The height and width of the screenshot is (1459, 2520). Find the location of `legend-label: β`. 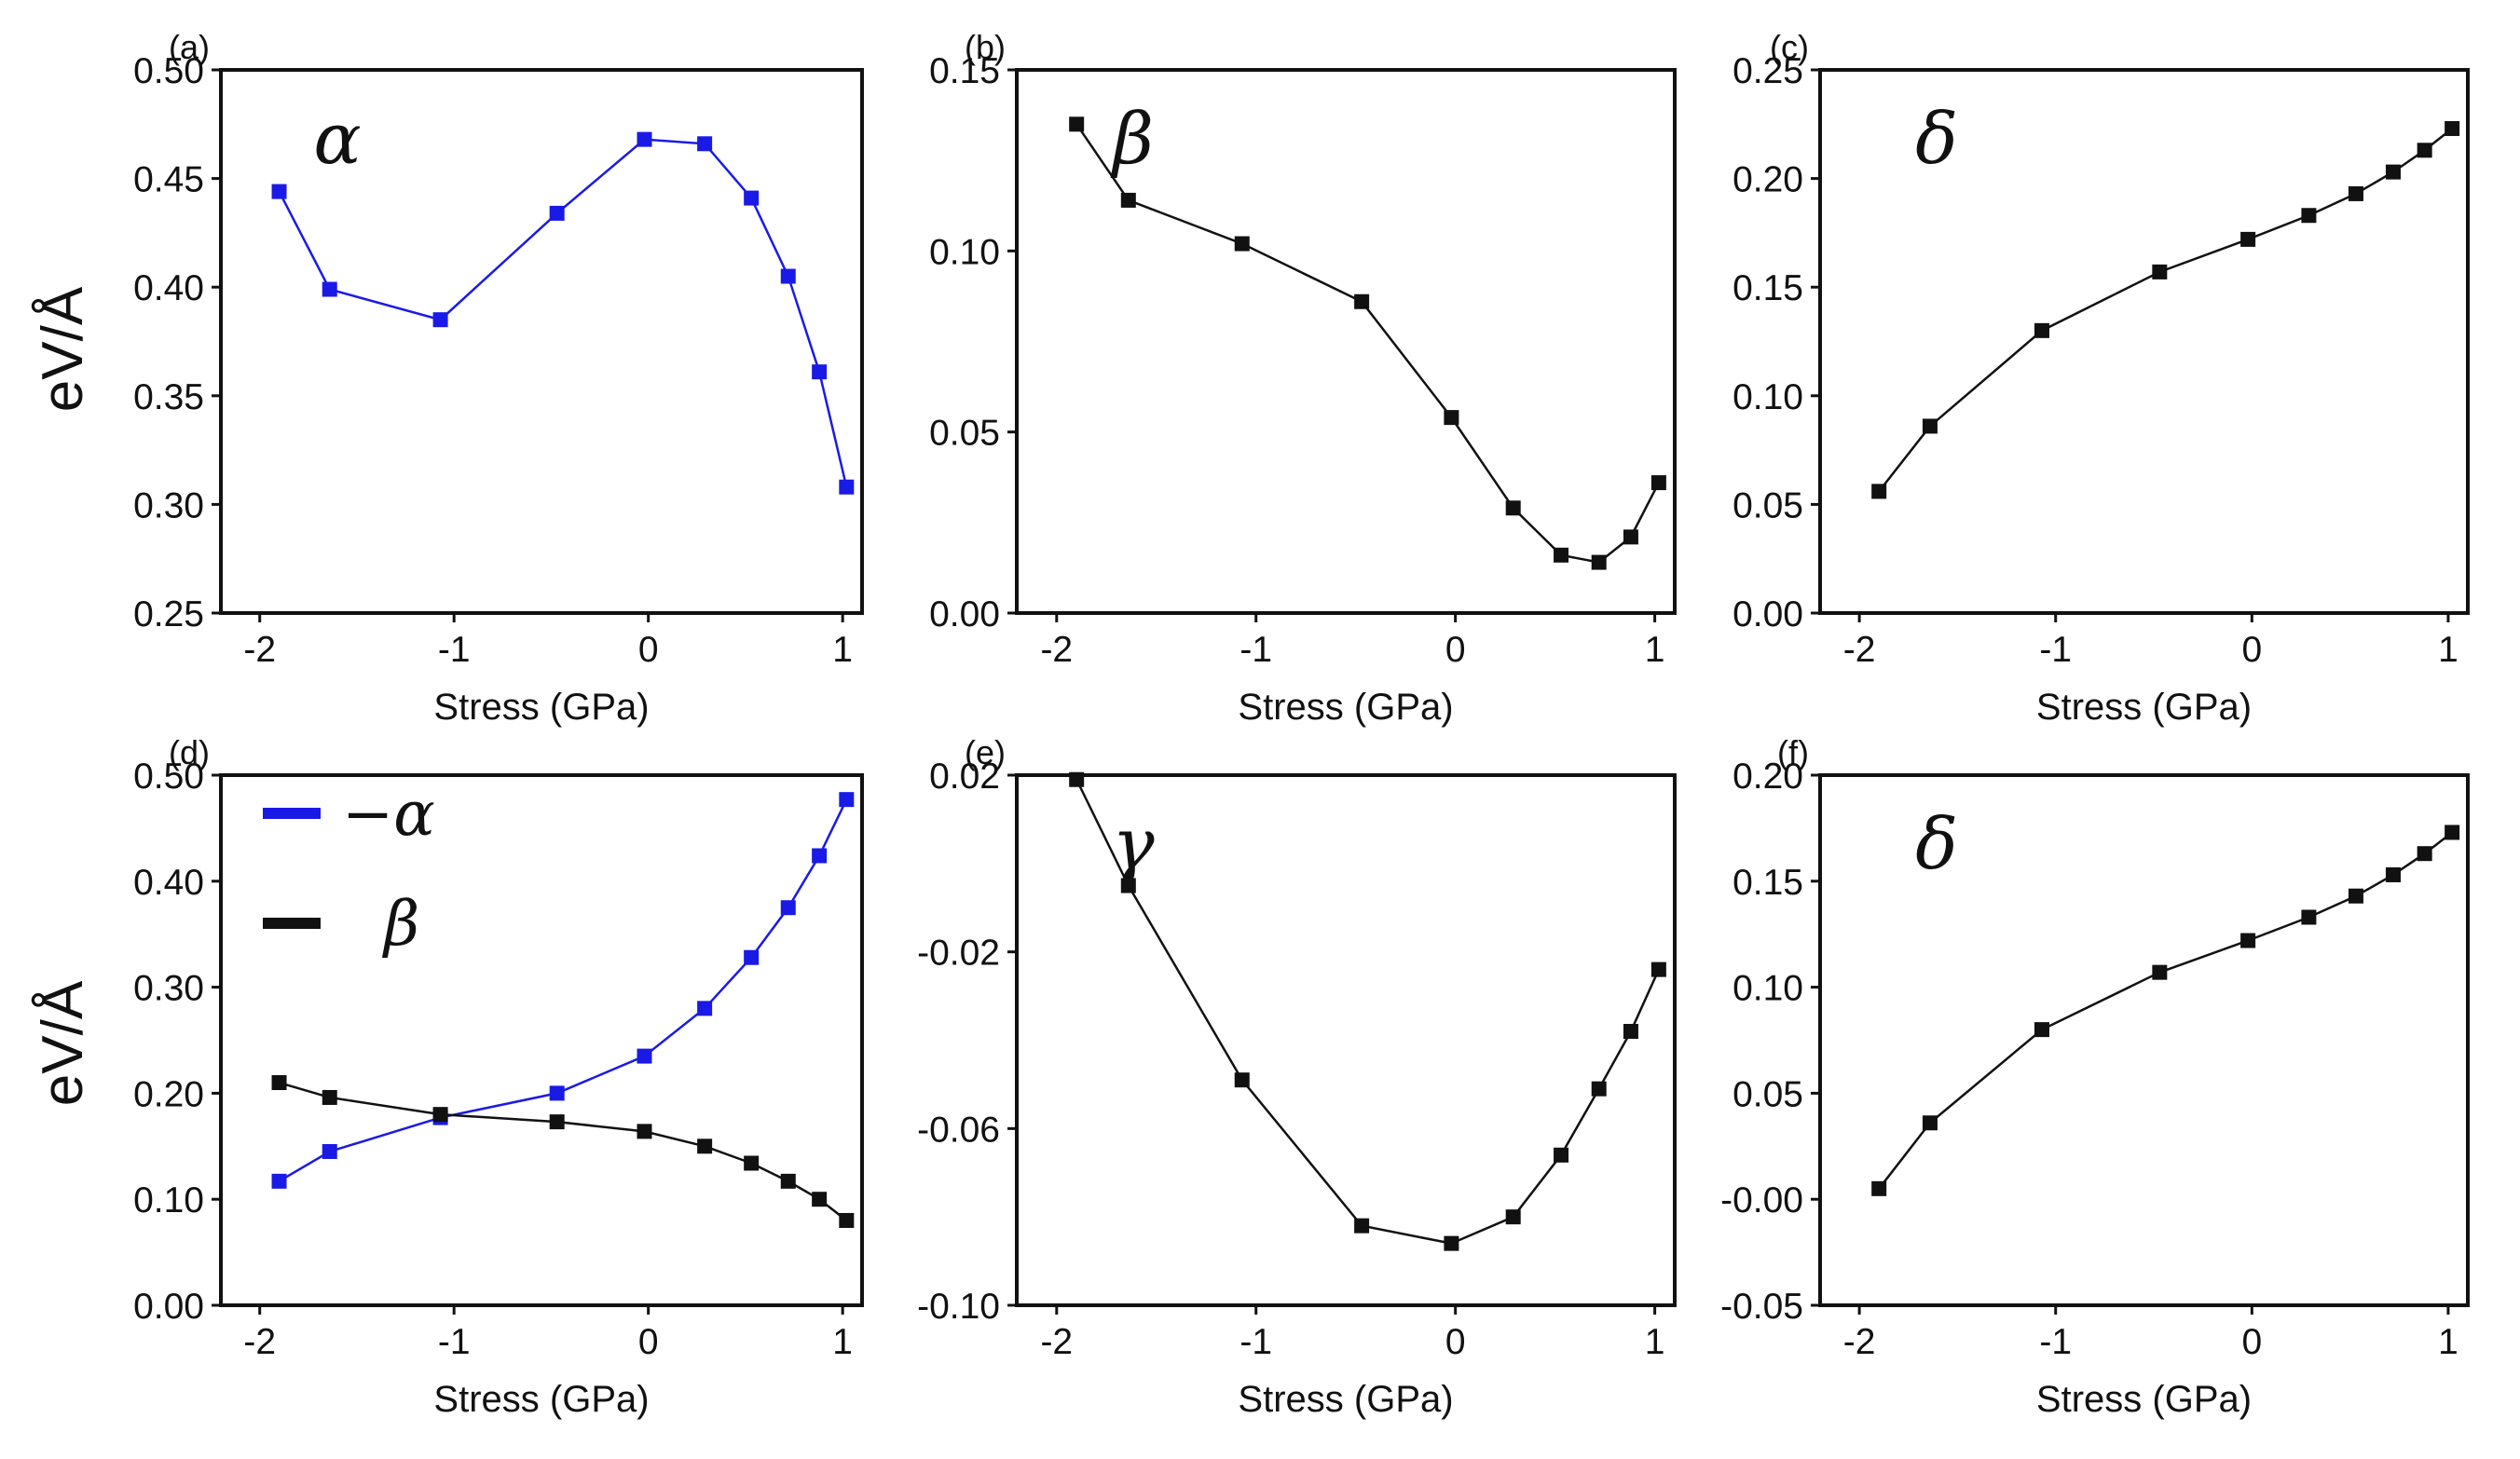

legend-label: β is located at coordinates (400, 924).